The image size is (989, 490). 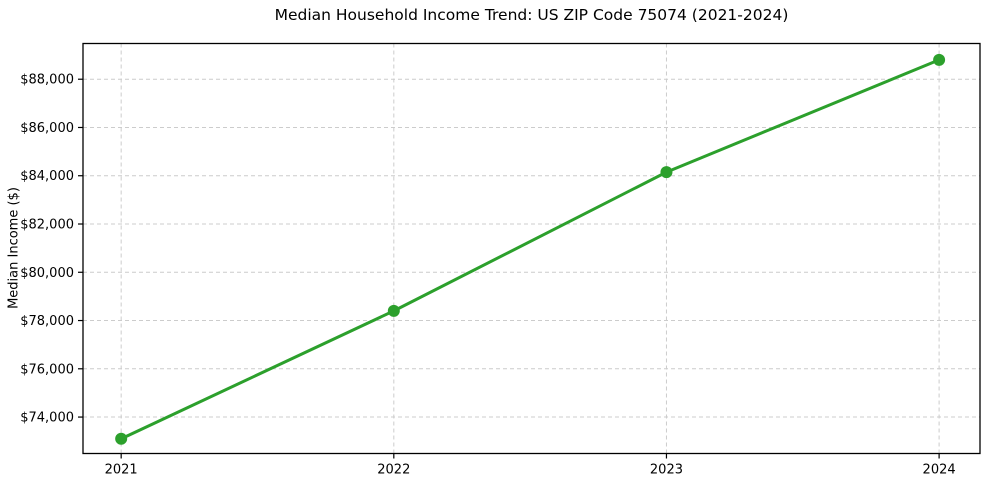 I want to click on y-axis-label: Median Income ($), so click(x=14, y=248).